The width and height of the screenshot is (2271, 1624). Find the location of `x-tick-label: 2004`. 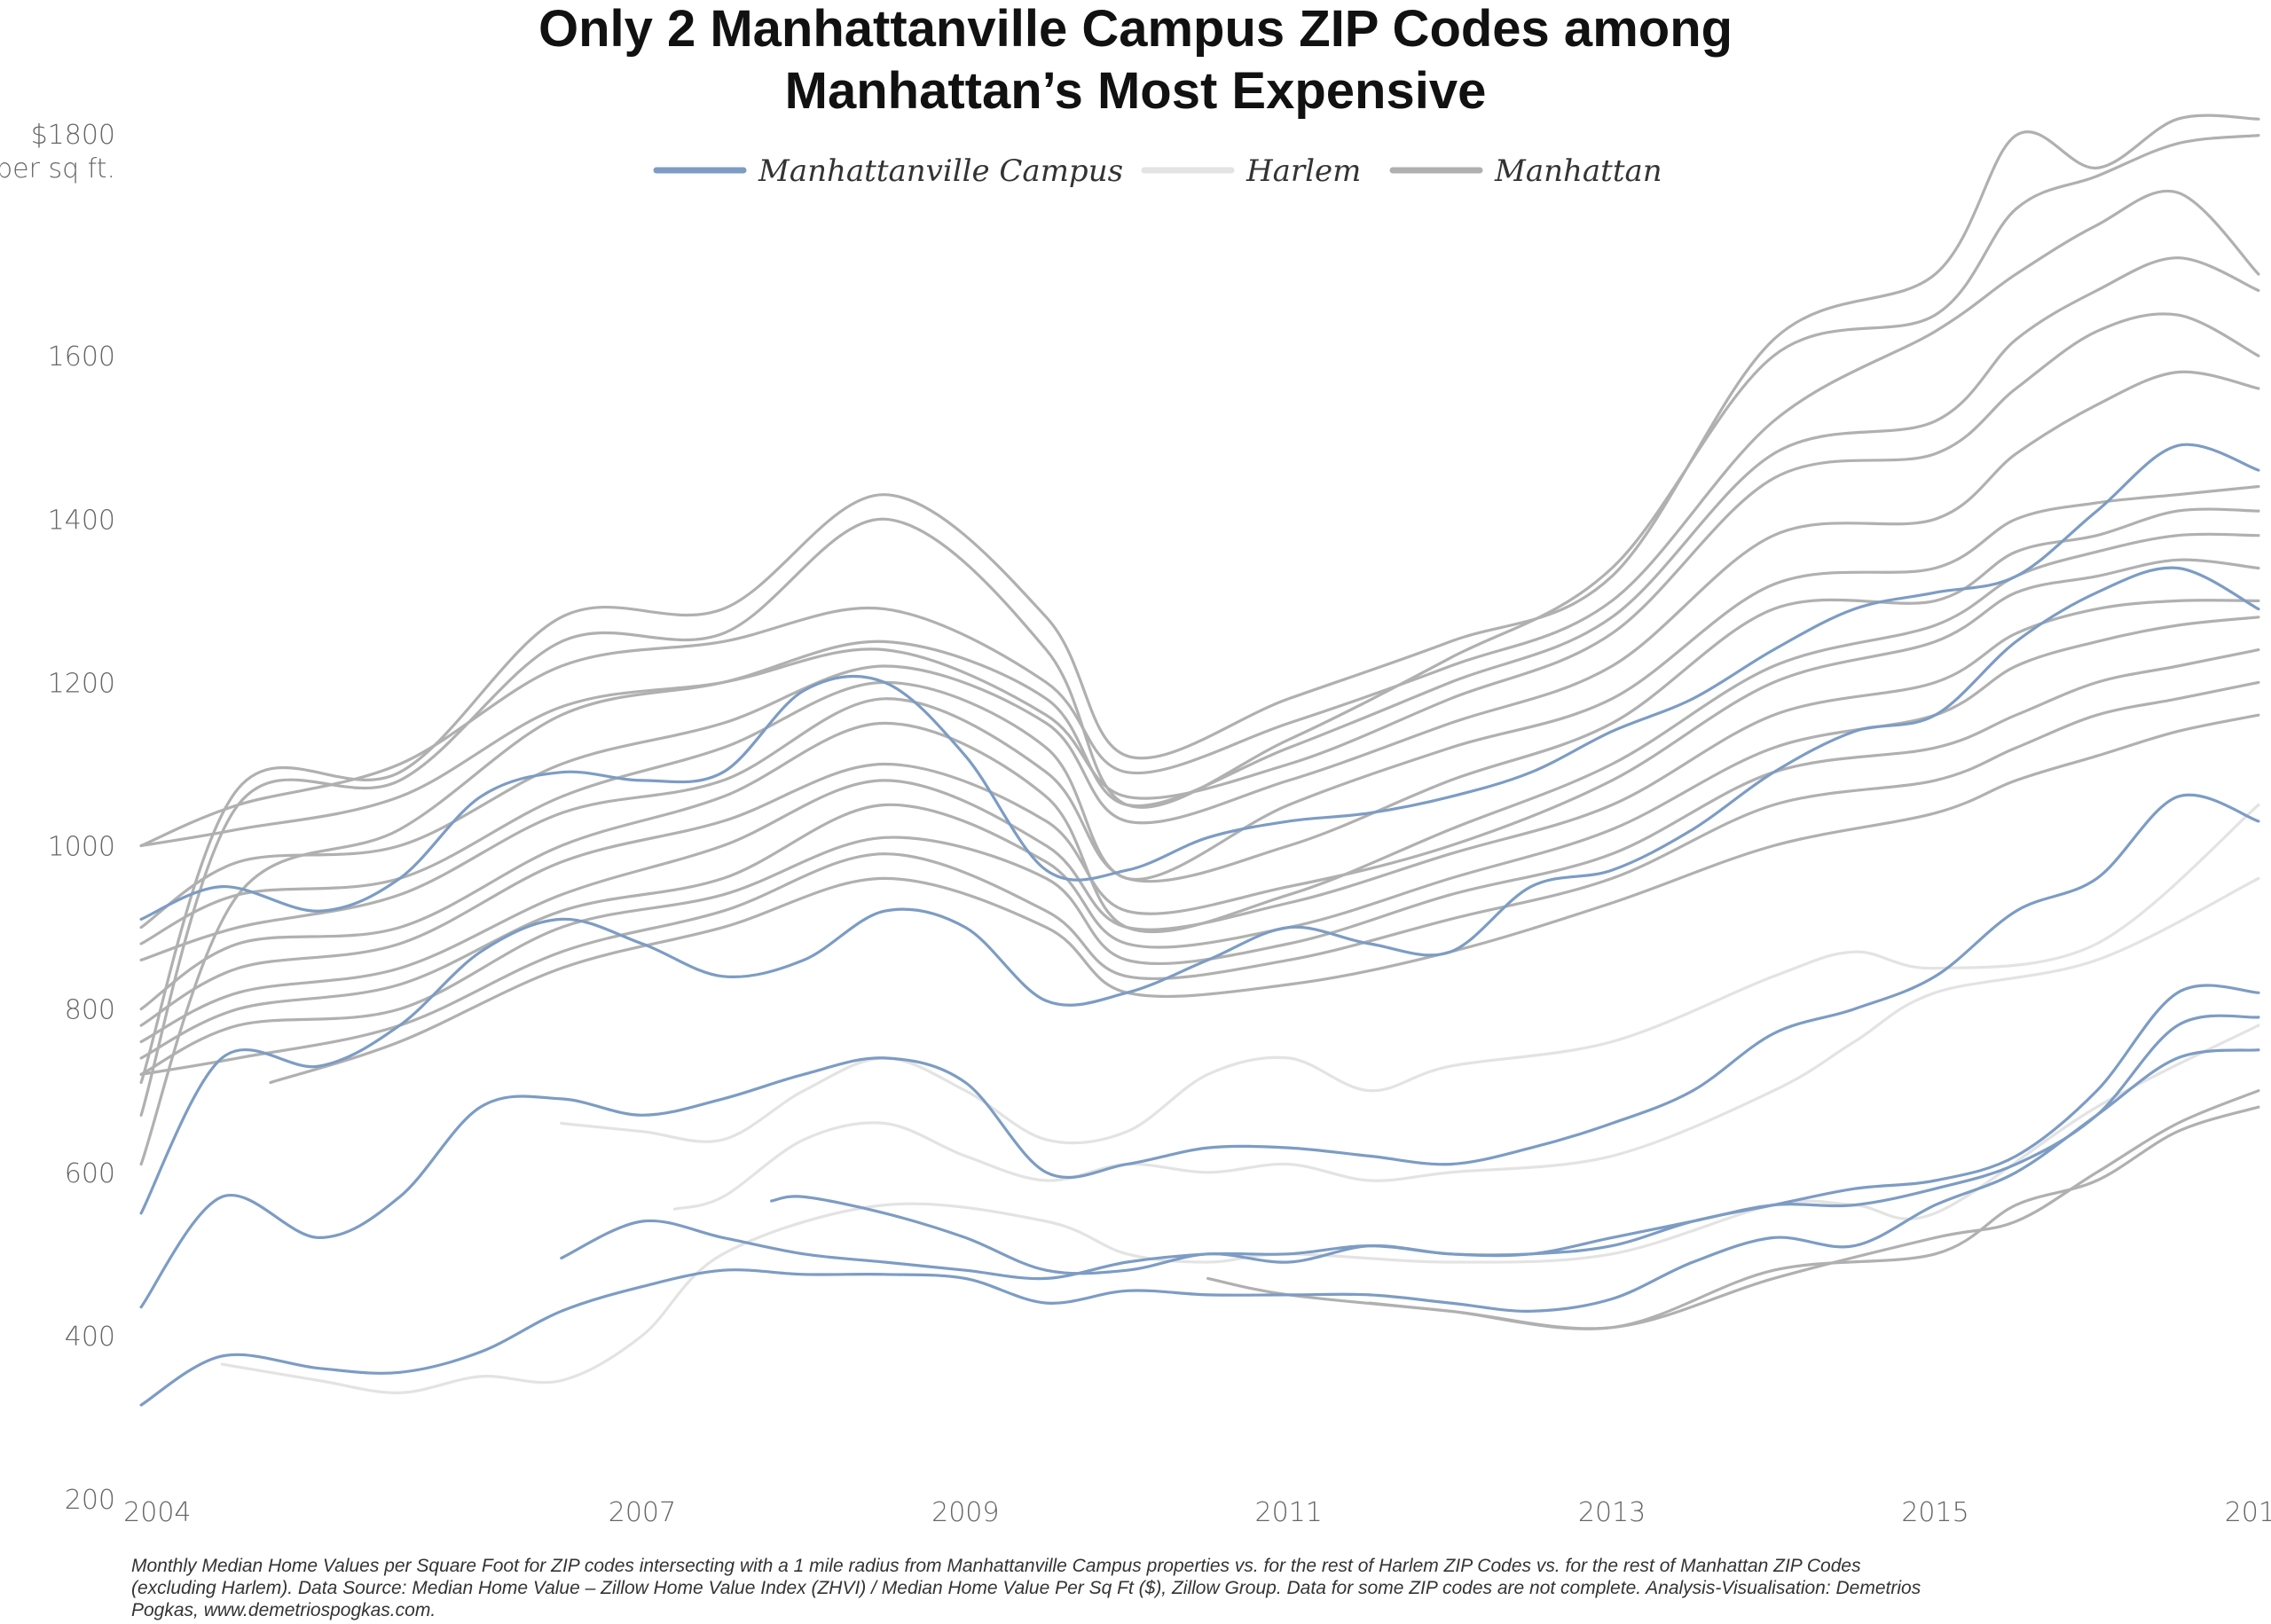

x-tick-label: 2004 is located at coordinates (157, 1513).